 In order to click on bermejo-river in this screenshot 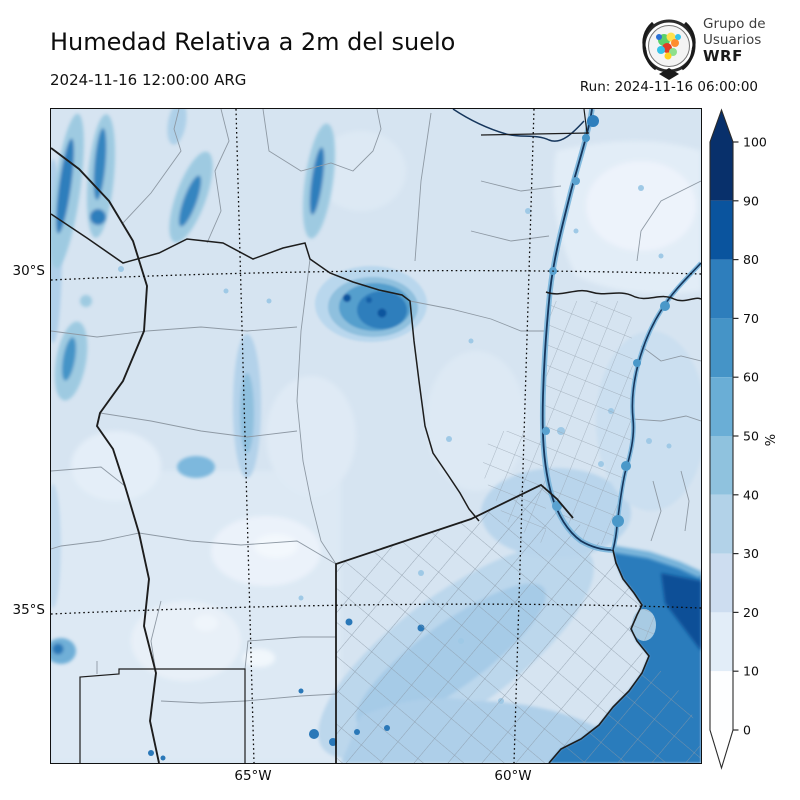, I will do `click(518, 125)`.